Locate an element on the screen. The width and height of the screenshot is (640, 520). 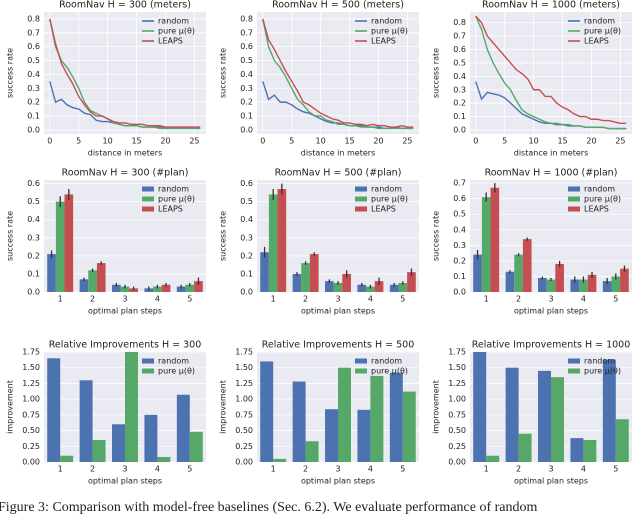
y-tick-label: 0.2 is located at coordinates (459, 103).